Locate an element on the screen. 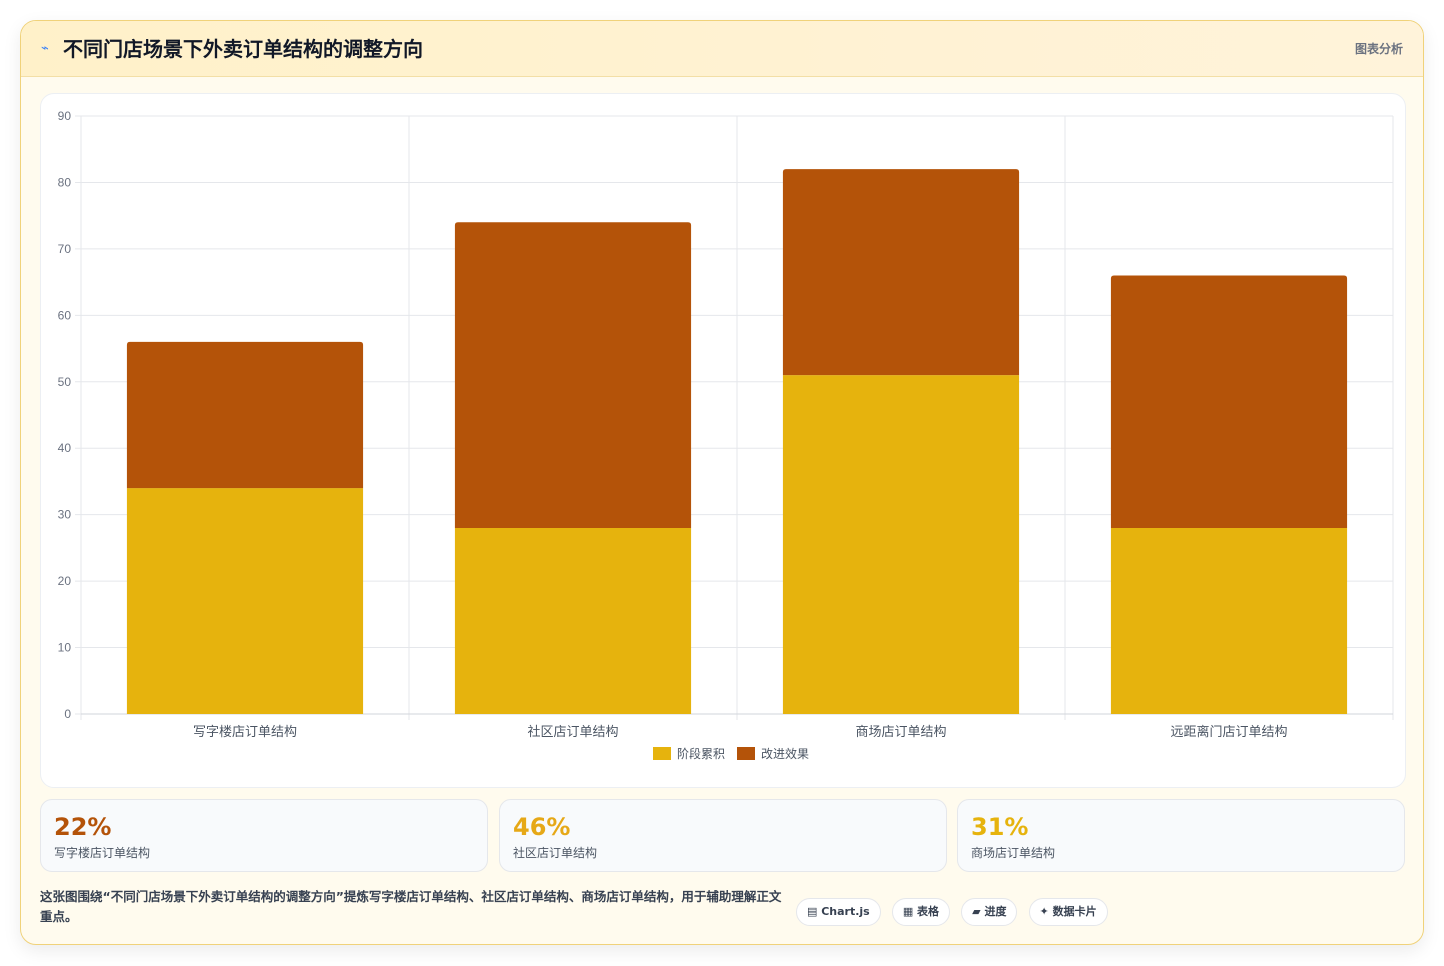  y-tick-label: 10 is located at coordinates (65, 648).